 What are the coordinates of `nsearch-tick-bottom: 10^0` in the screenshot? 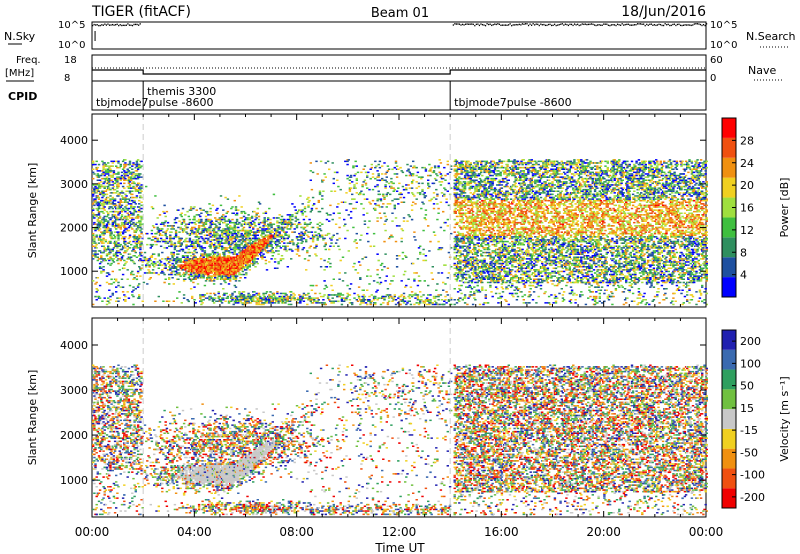 It's located at (723, 45).